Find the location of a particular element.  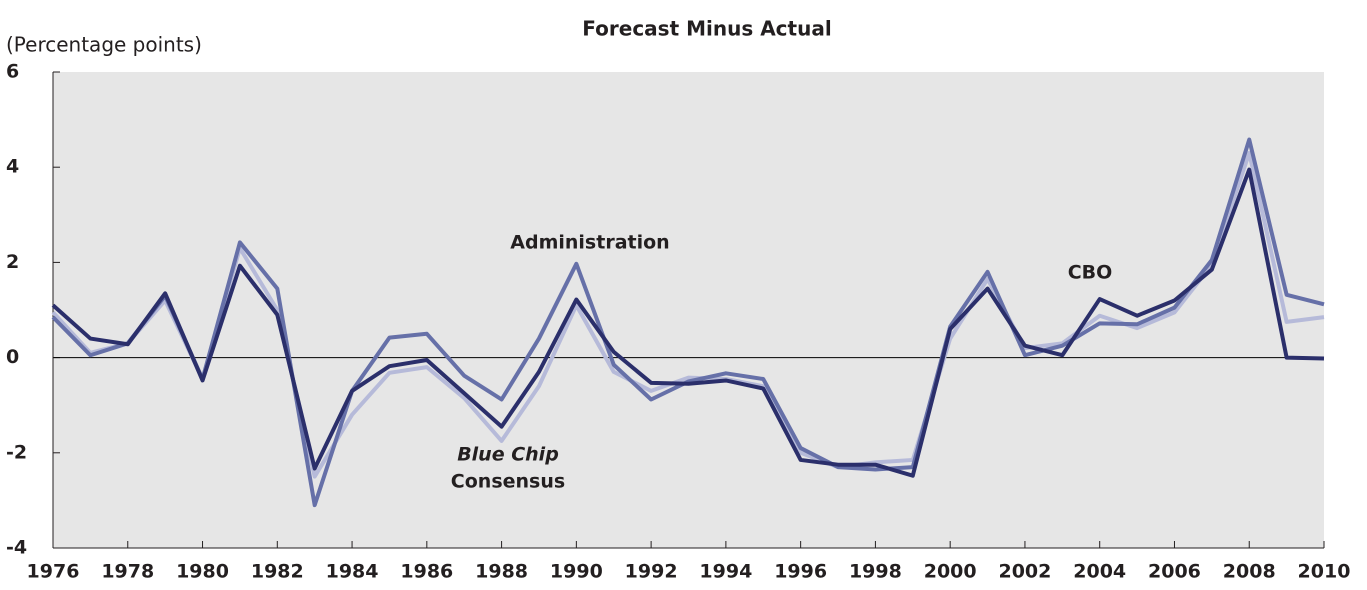

x-tick-label: 1988 is located at coordinates (501, 572).